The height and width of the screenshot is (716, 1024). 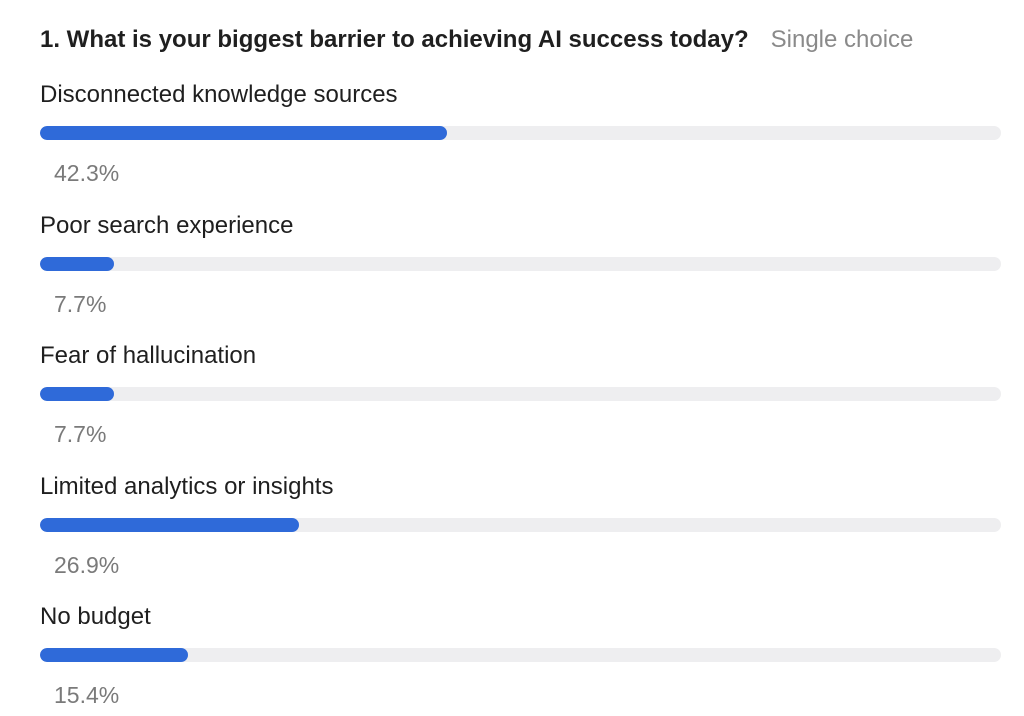 What do you see at coordinates (167, 225) in the screenshot?
I see `option-label: Poor search experience` at bounding box center [167, 225].